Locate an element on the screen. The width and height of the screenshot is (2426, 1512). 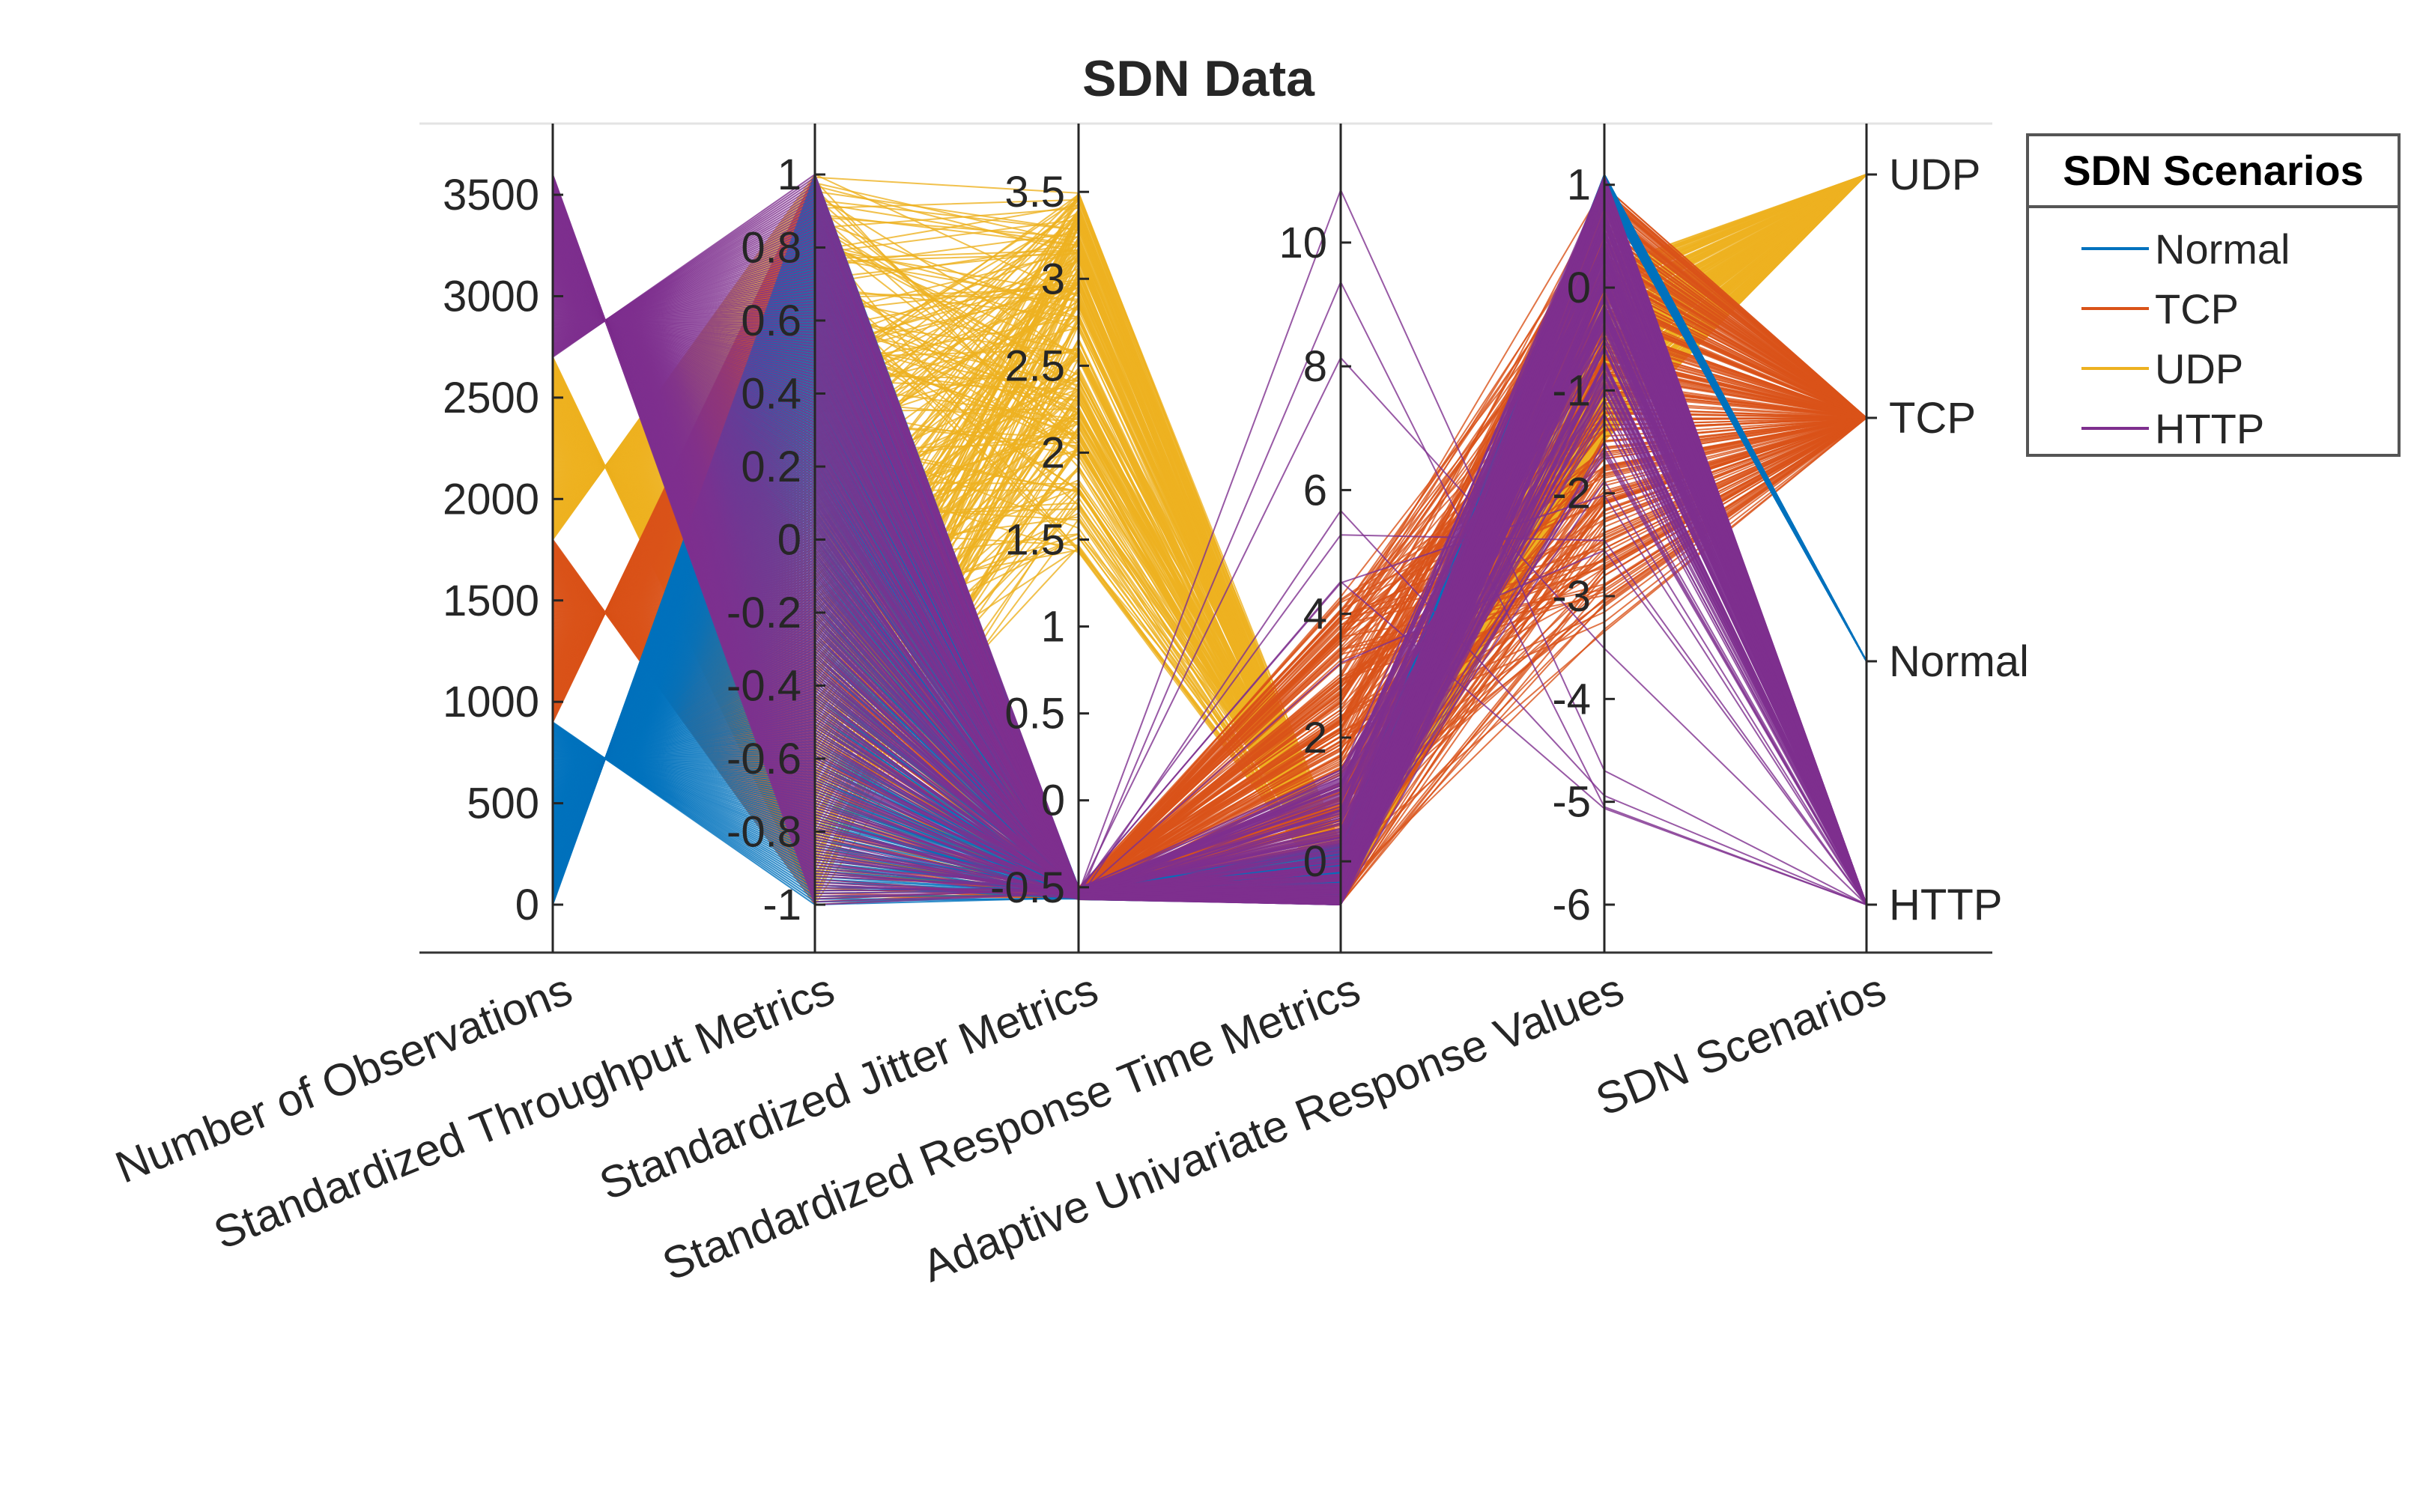
axis-tick-label: 6 is located at coordinates (1315, 490).